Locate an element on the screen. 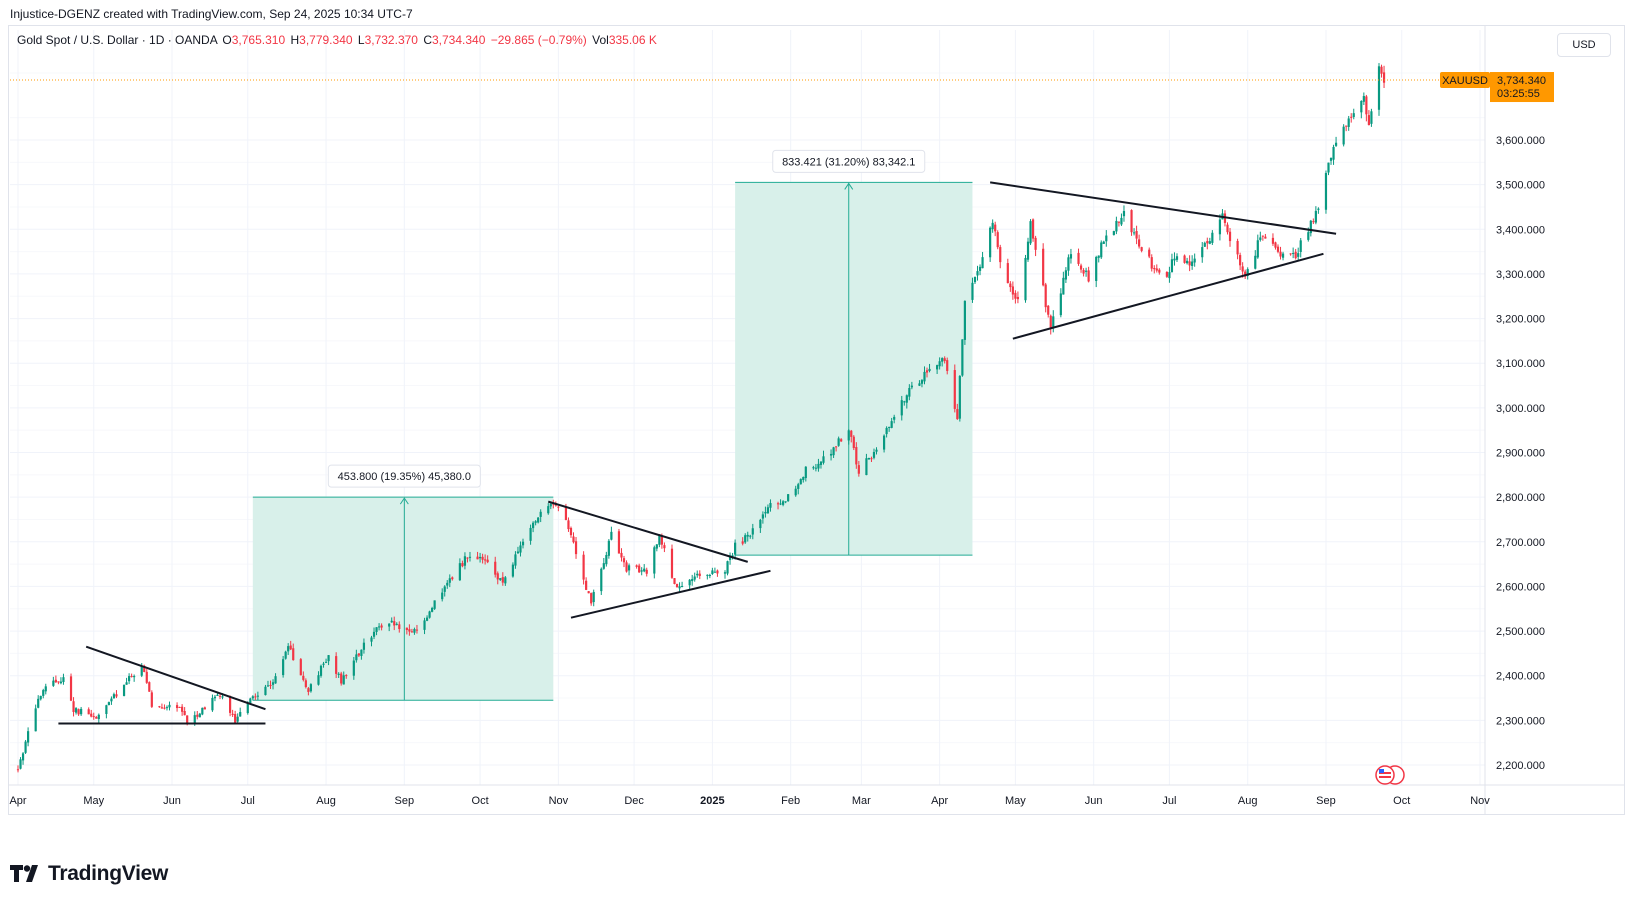  time-tick-label: Oct is located at coordinates (1401, 801).